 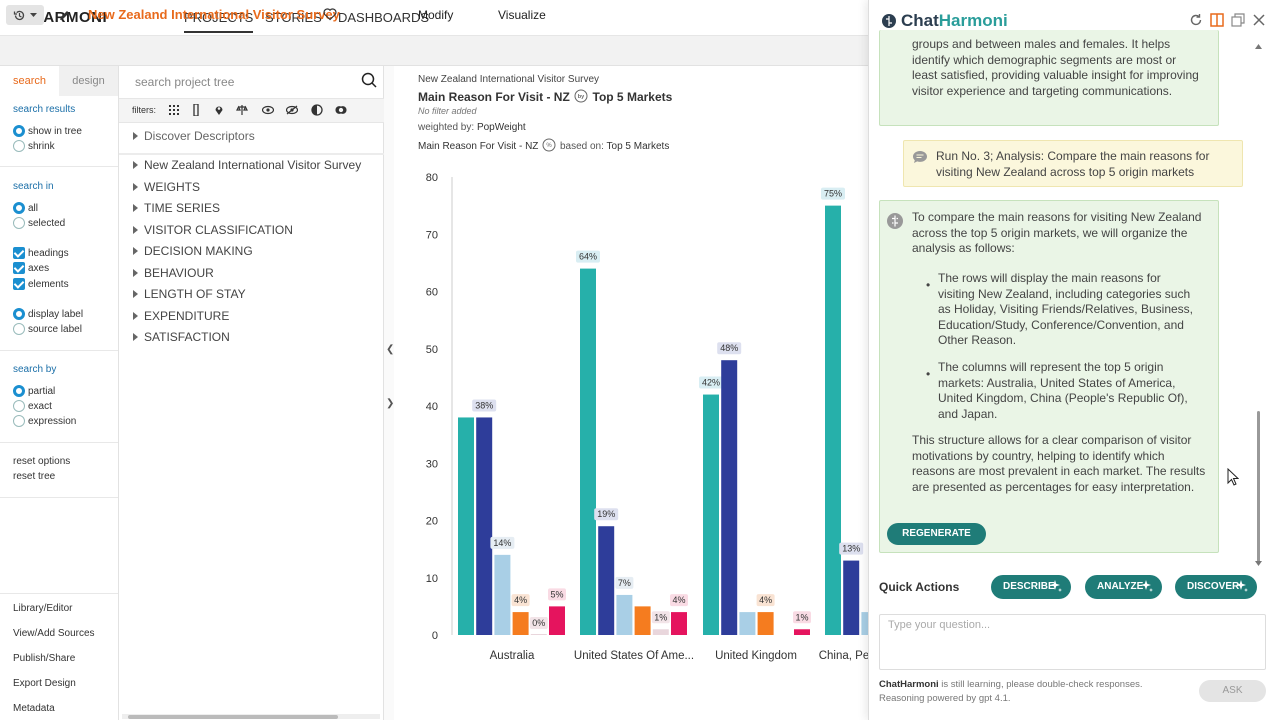 What do you see at coordinates (936, 534) in the screenshot?
I see `regenerate-button: REGENERATE` at bounding box center [936, 534].